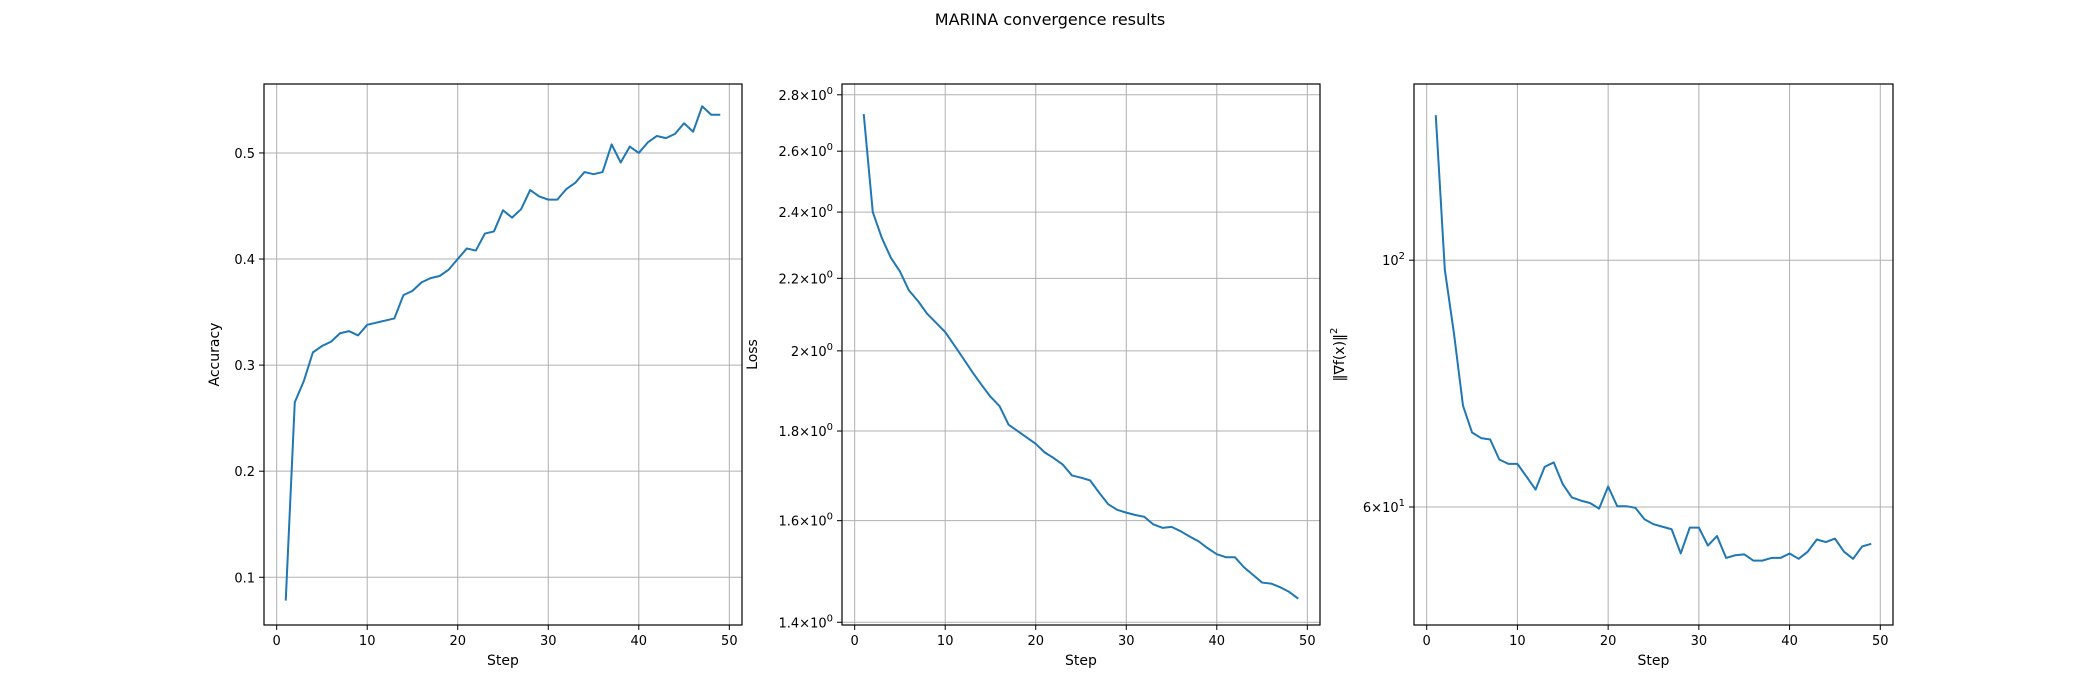 The width and height of the screenshot is (2100, 700). Describe the element at coordinates (1340, 358) in the screenshot. I see `chart-3-y-axis-label-text: ‖∇f(x)‖` at that location.